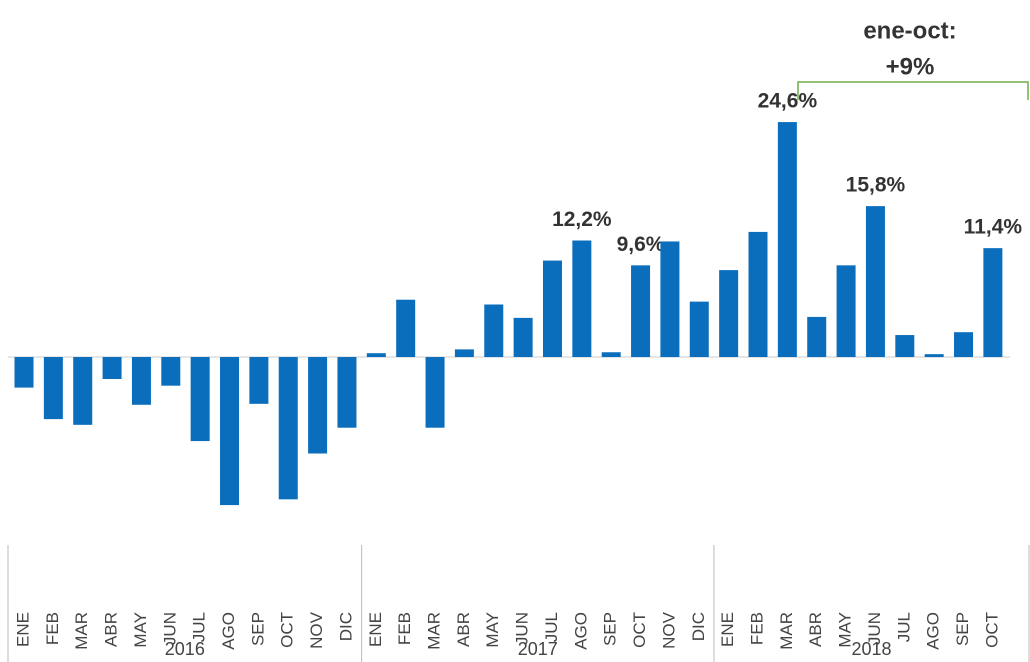 The width and height of the screenshot is (1030, 662). What do you see at coordinates (641, 244) in the screenshot?
I see `value-label: 9,6%` at bounding box center [641, 244].